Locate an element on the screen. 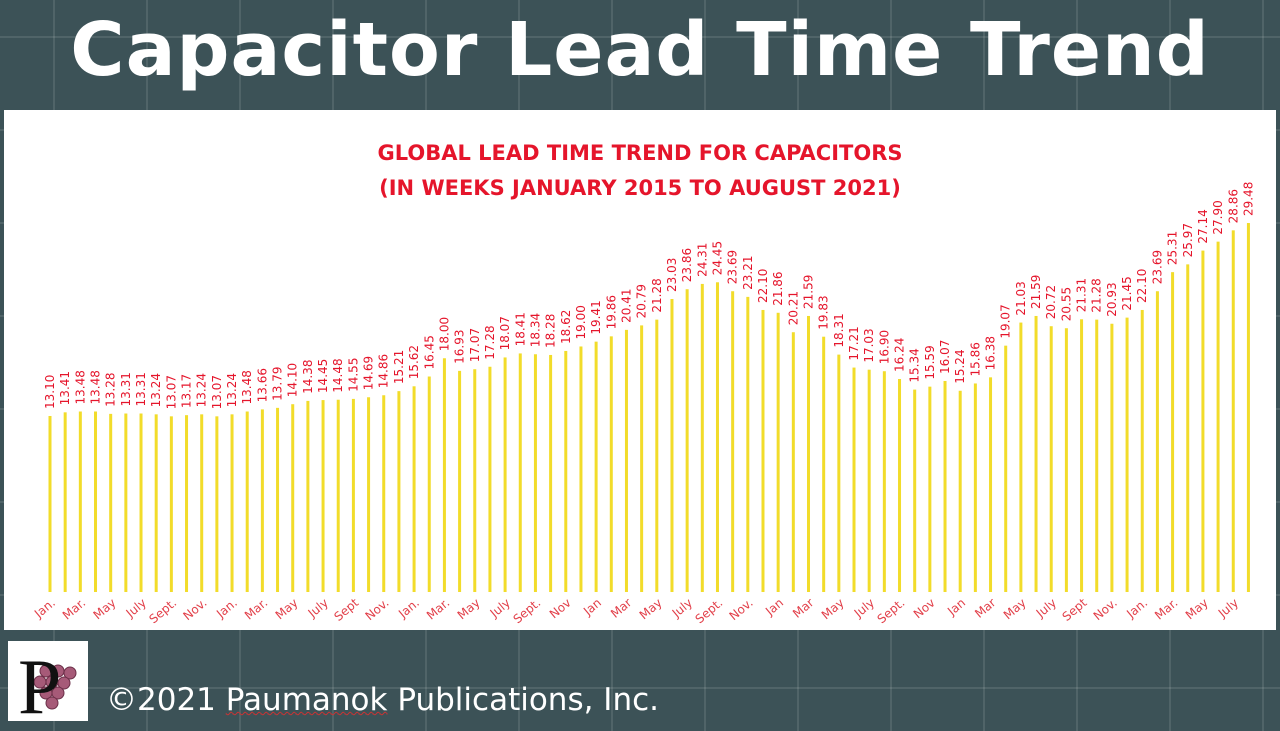 The height and width of the screenshot is (731, 1280). data-label: 29.48 is located at coordinates (1248, 199).